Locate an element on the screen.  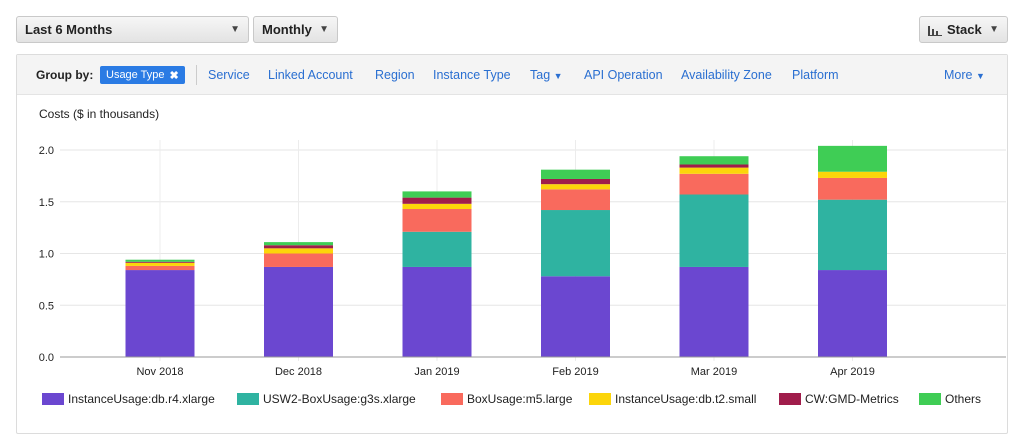
group-by-service: Service is located at coordinates (229, 75).